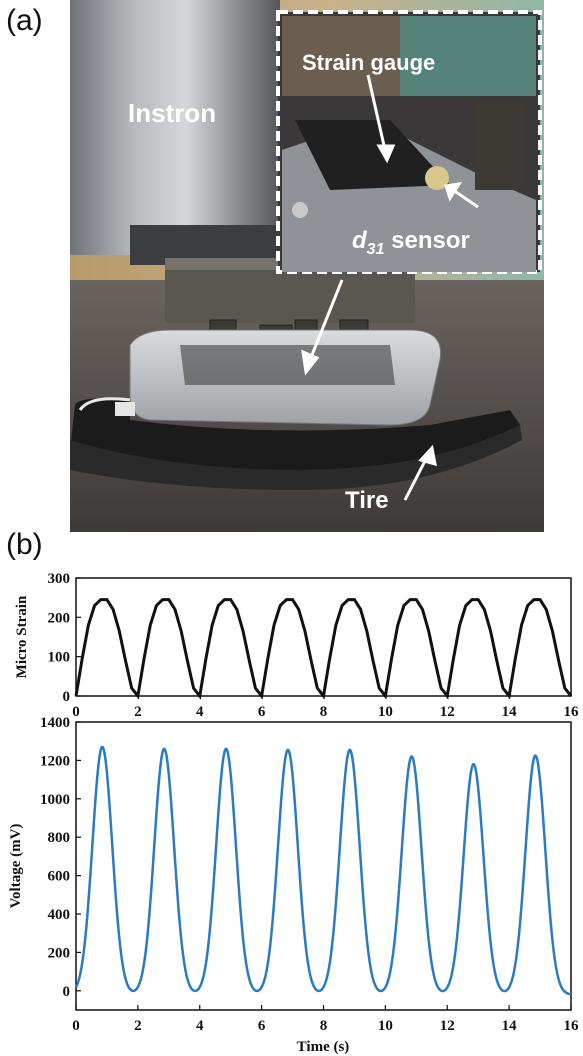  What do you see at coordinates (368, 62) in the screenshot?
I see `strain-gauge-label: Strain gauge` at bounding box center [368, 62].